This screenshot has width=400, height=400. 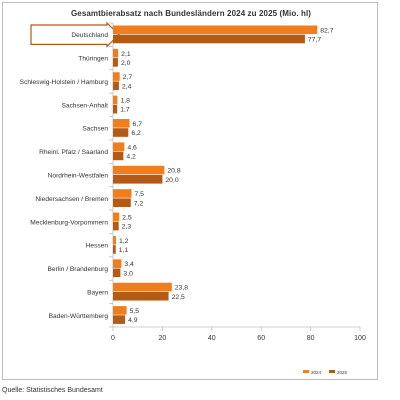 I want to click on legend-swatch-2024, so click(x=306, y=371).